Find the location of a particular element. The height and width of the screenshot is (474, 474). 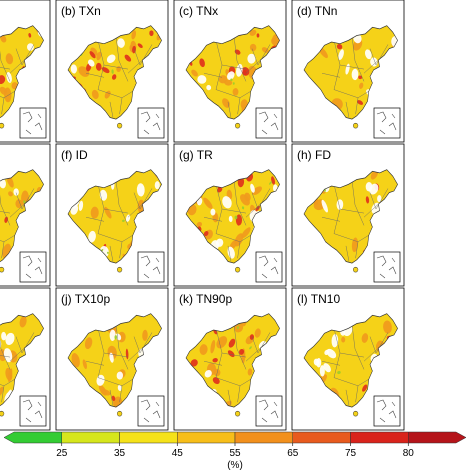

map-panel-j: (j) TX10p is located at coordinates (112, 359).